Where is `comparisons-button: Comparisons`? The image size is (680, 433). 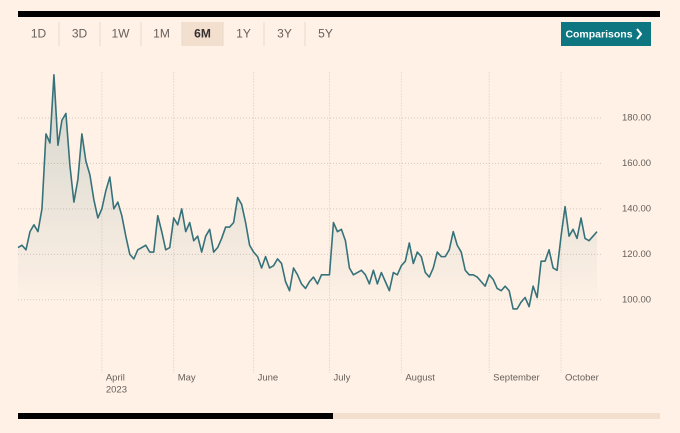 comparisons-button: Comparisons is located at coordinates (606, 34).